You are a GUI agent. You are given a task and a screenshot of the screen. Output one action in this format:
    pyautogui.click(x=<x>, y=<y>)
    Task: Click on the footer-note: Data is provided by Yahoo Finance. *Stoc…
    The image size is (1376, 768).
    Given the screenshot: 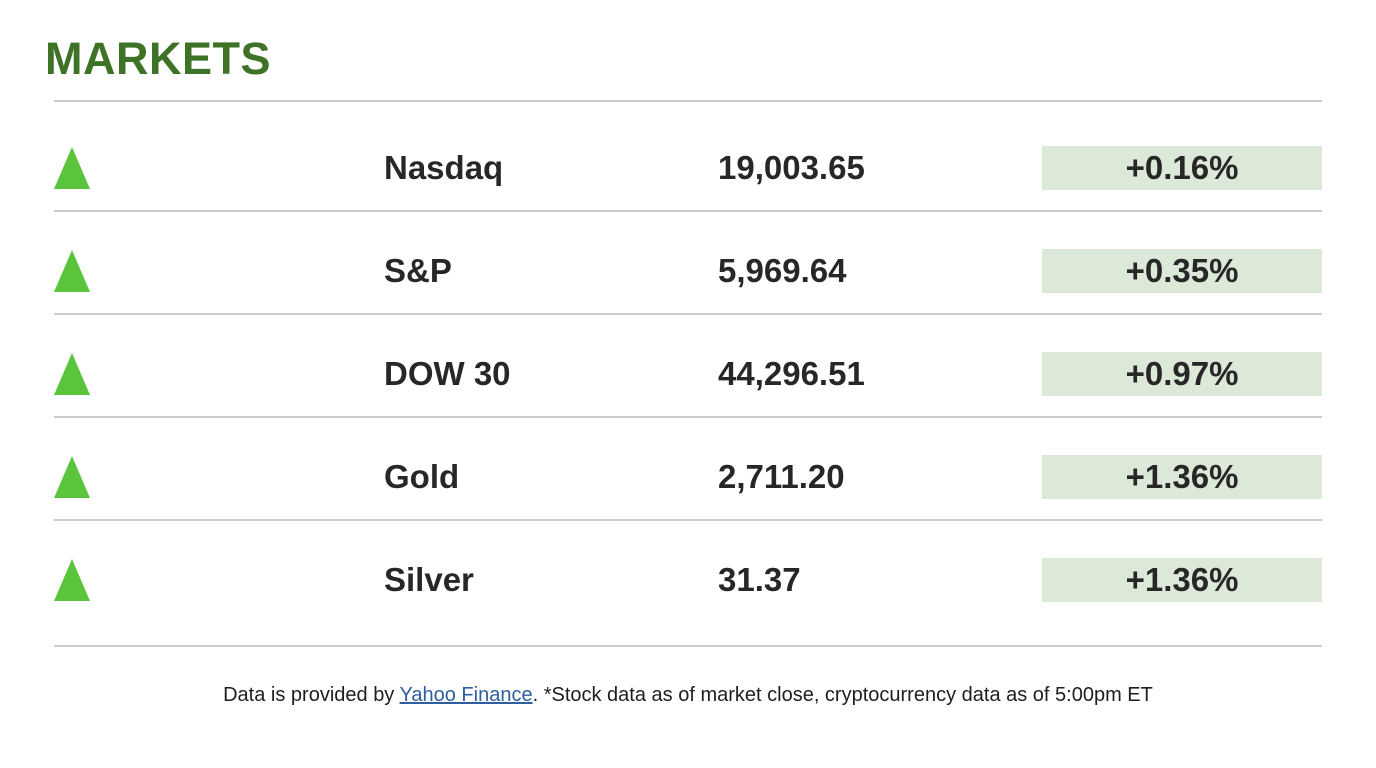 What is the action you would take?
    pyautogui.click(x=688, y=695)
    